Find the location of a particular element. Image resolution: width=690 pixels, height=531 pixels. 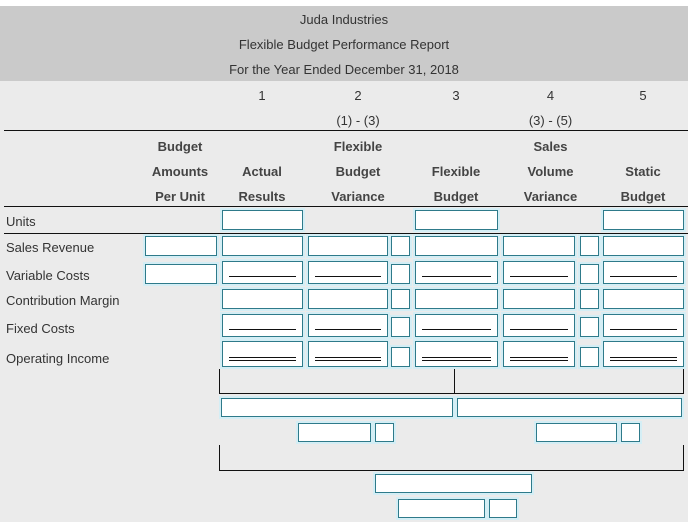

sales-vol-variance-total-fu-select is located at coordinates (630, 432).